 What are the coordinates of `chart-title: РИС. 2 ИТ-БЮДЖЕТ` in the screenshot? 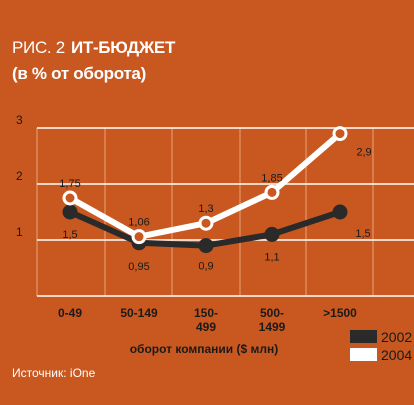 It's located at (93, 48).